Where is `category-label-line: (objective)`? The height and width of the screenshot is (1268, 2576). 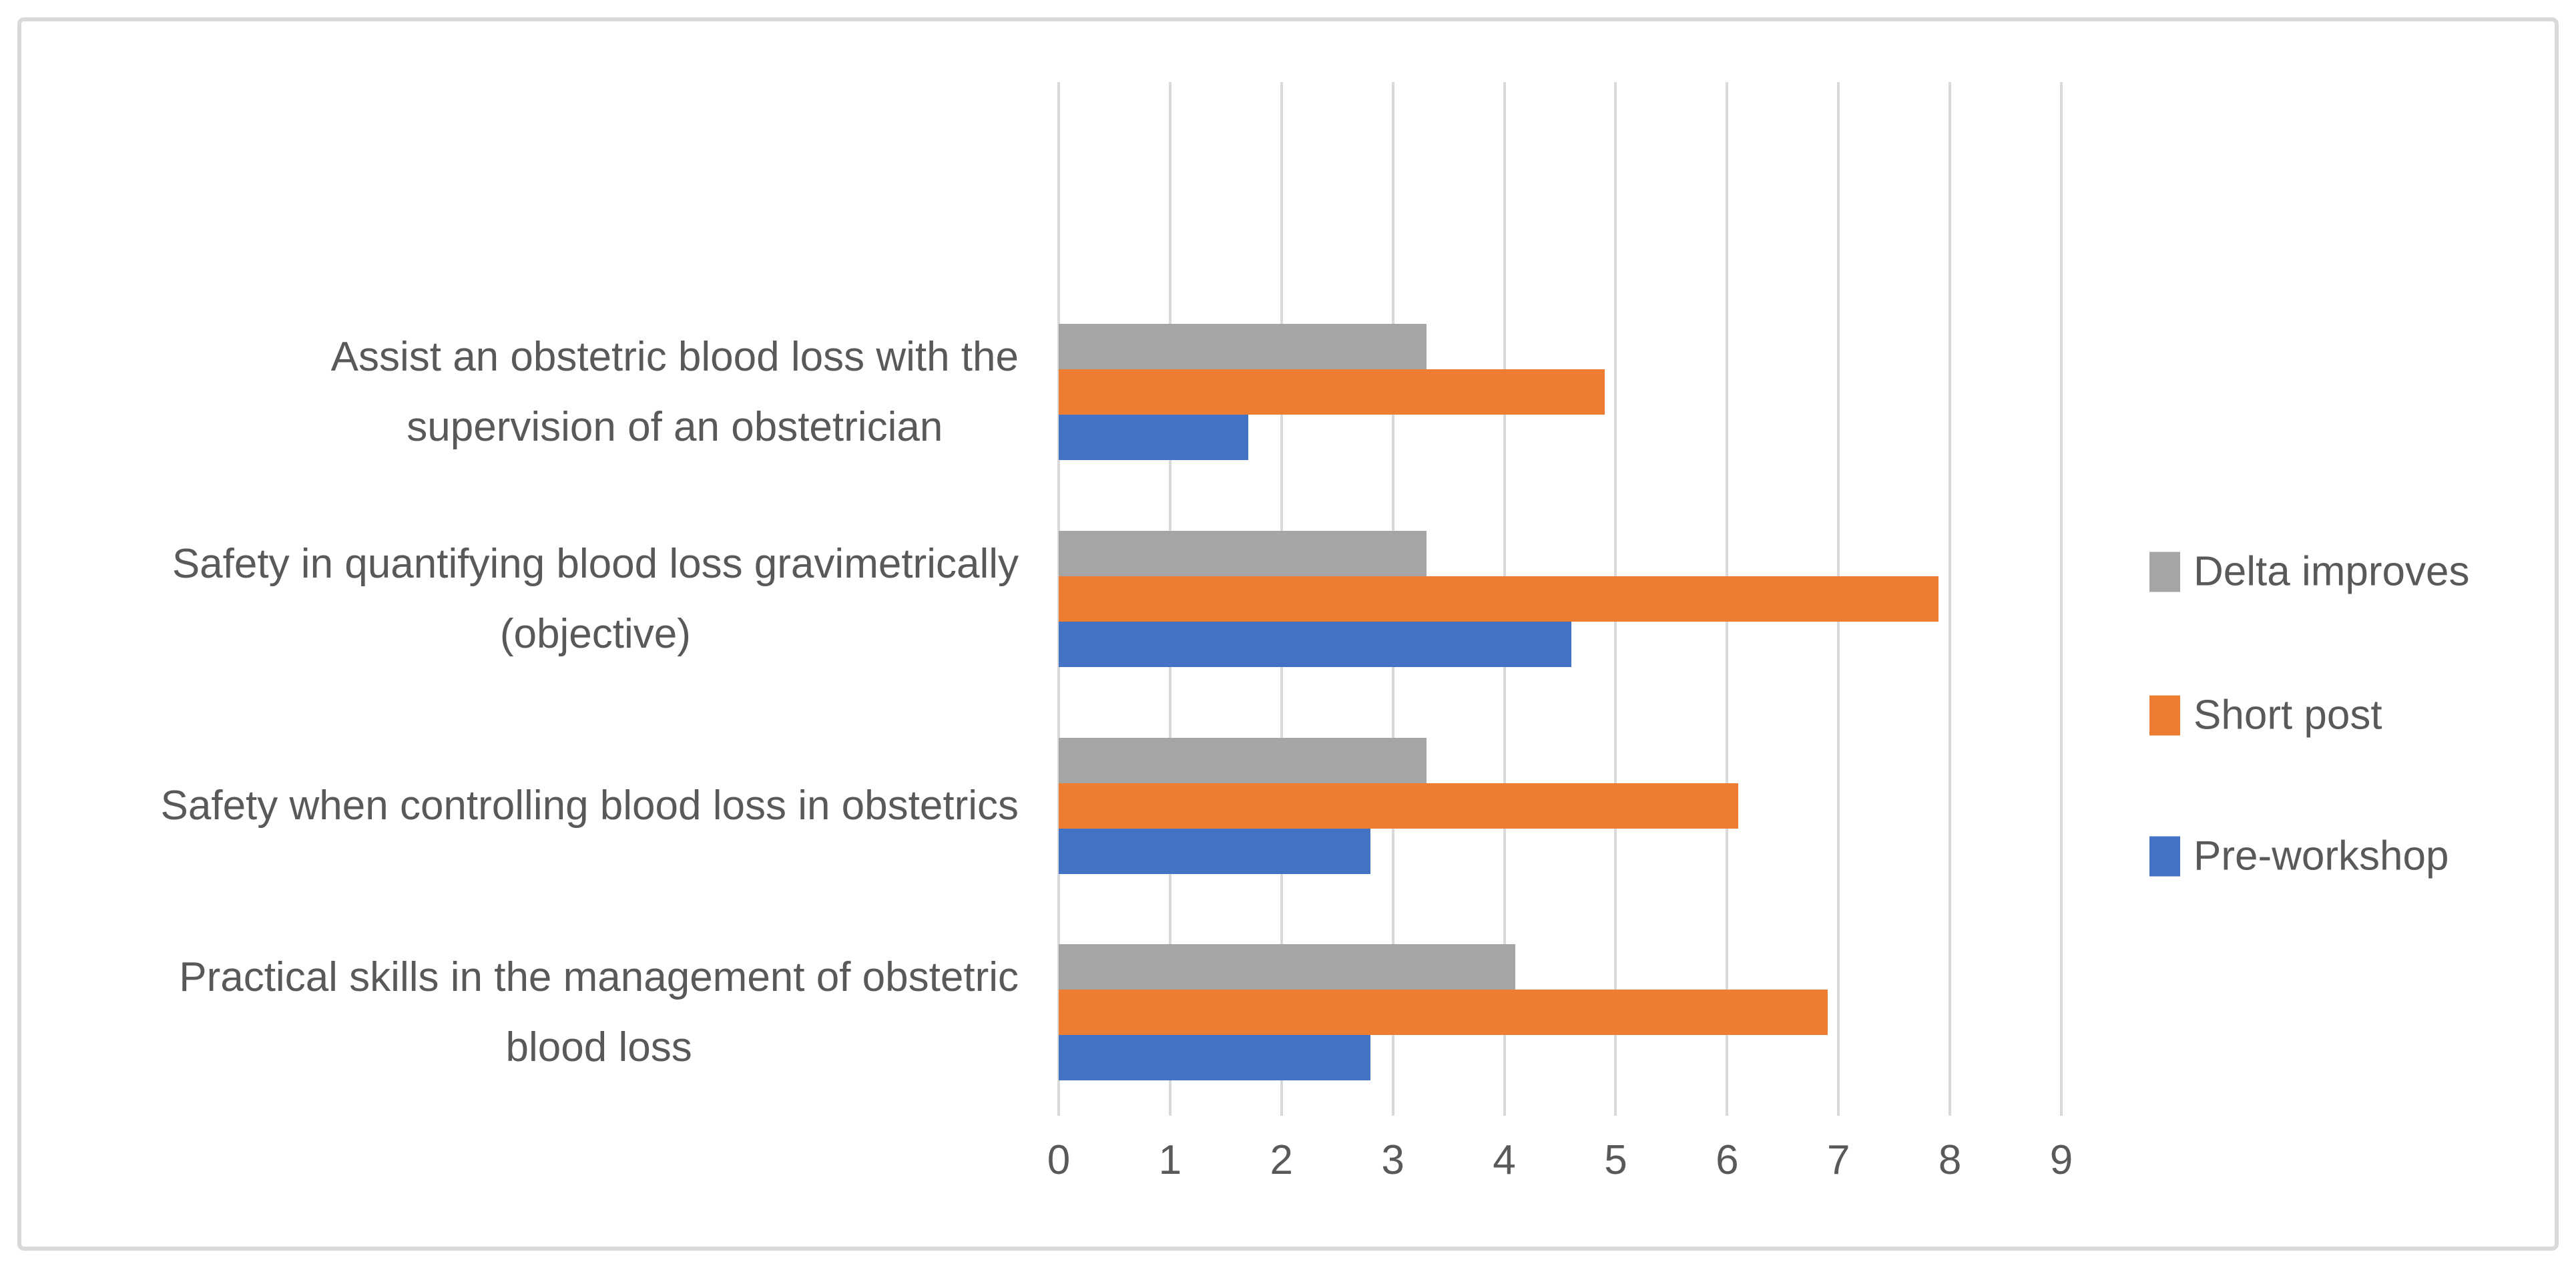 category-label-line: (objective) is located at coordinates (595, 633).